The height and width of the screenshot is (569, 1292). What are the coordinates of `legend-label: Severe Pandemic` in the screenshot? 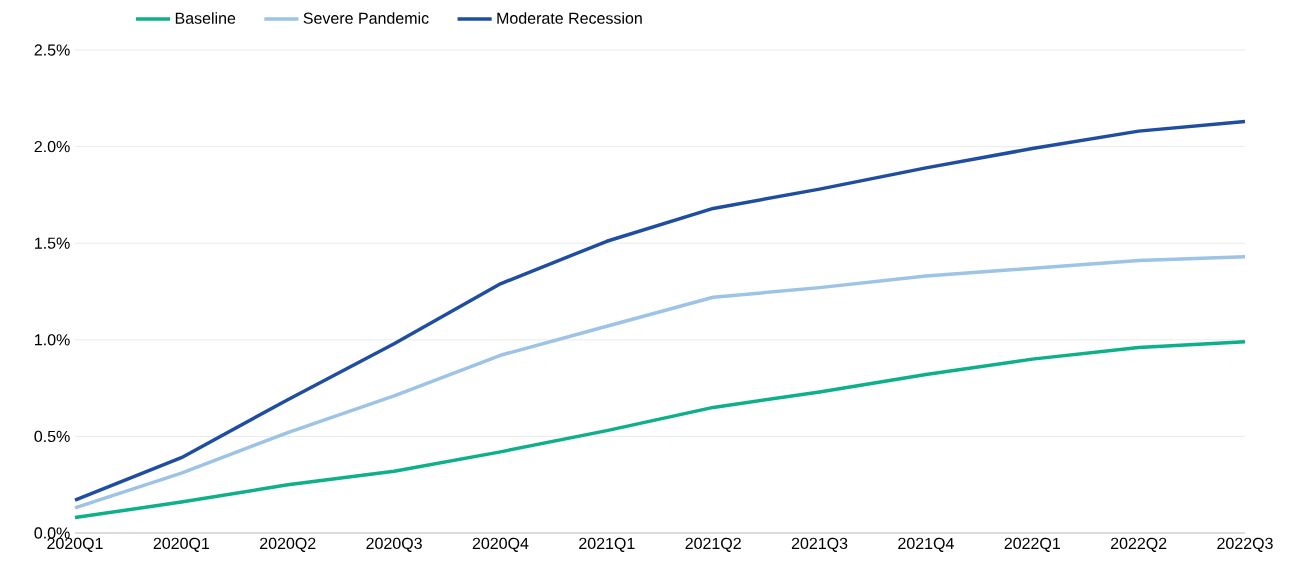 It's located at (366, 18).